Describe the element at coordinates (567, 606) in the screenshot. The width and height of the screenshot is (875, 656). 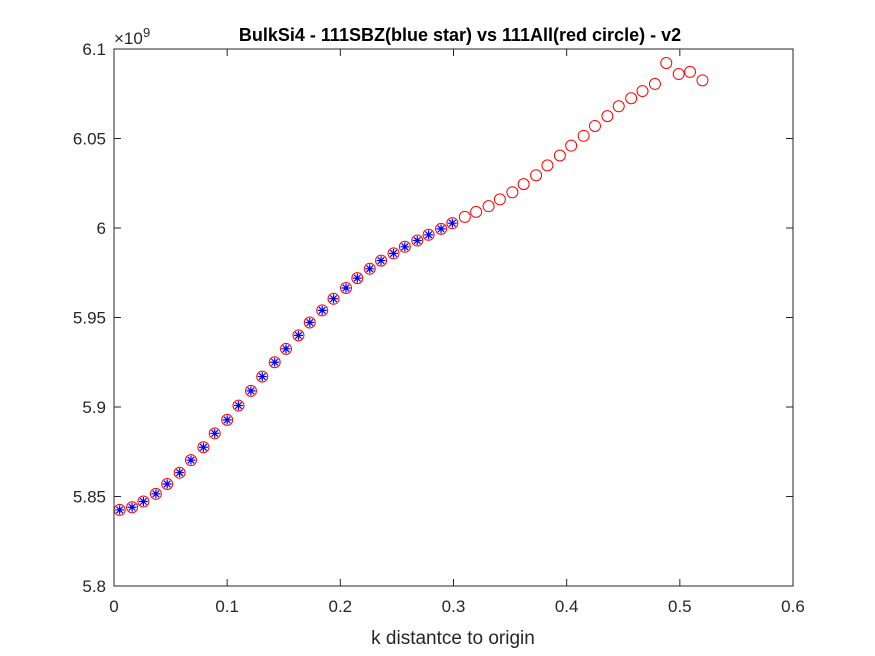
I see `x-tick-label: 0.4` at that location.